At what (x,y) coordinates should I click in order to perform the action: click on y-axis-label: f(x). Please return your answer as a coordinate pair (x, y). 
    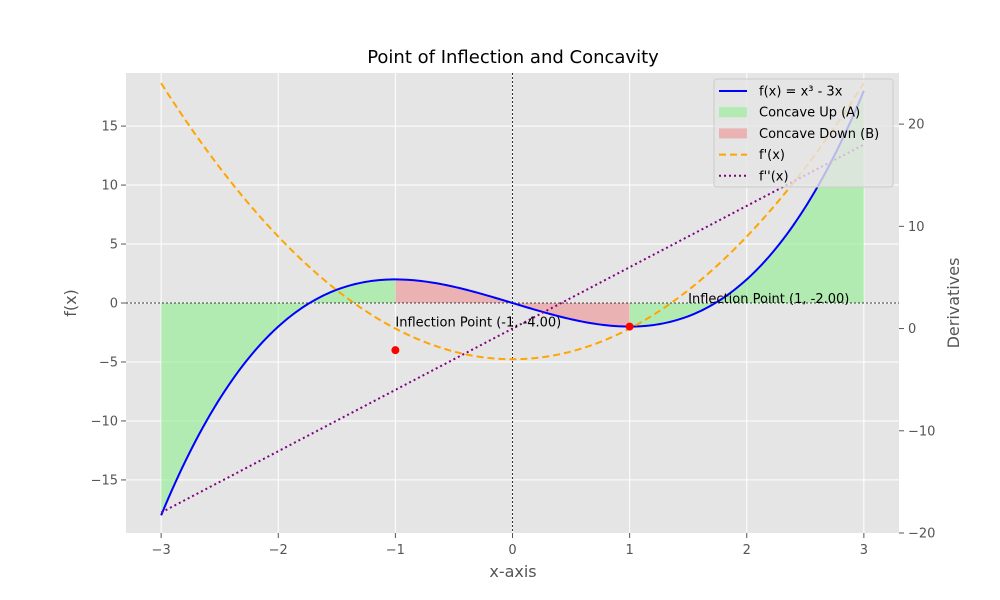
    Looking at the image, I should click on (70, 303).